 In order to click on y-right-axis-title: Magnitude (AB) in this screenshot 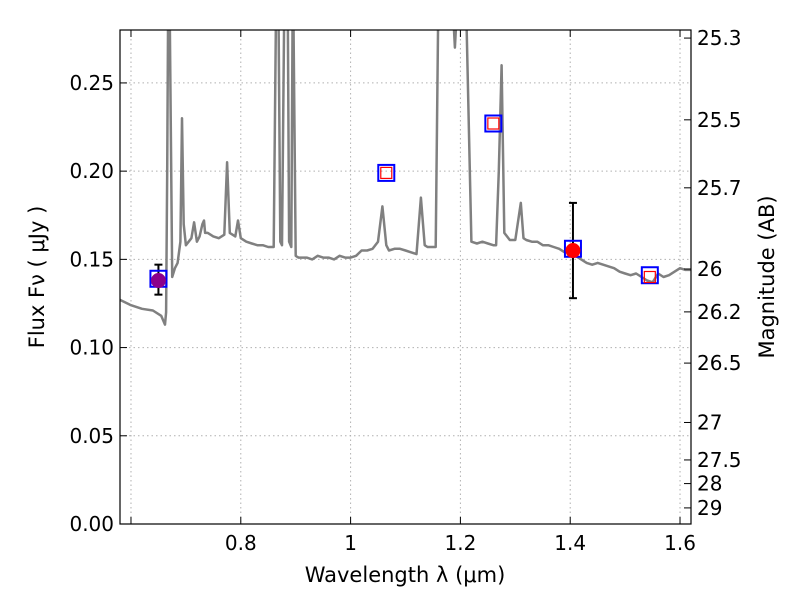, I will do `click(767, 276)`.